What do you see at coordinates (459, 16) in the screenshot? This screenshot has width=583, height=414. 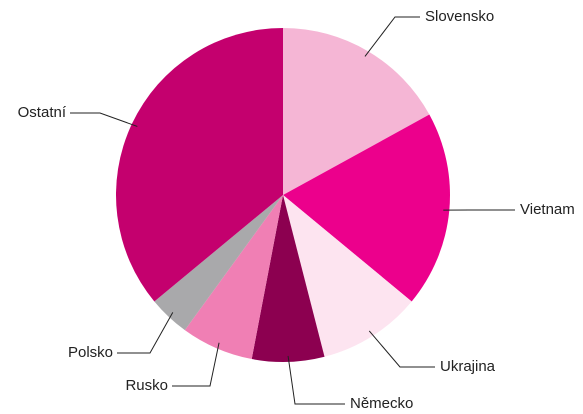 I see `slice-label: Slovensko` at bounding box center [459, 16].